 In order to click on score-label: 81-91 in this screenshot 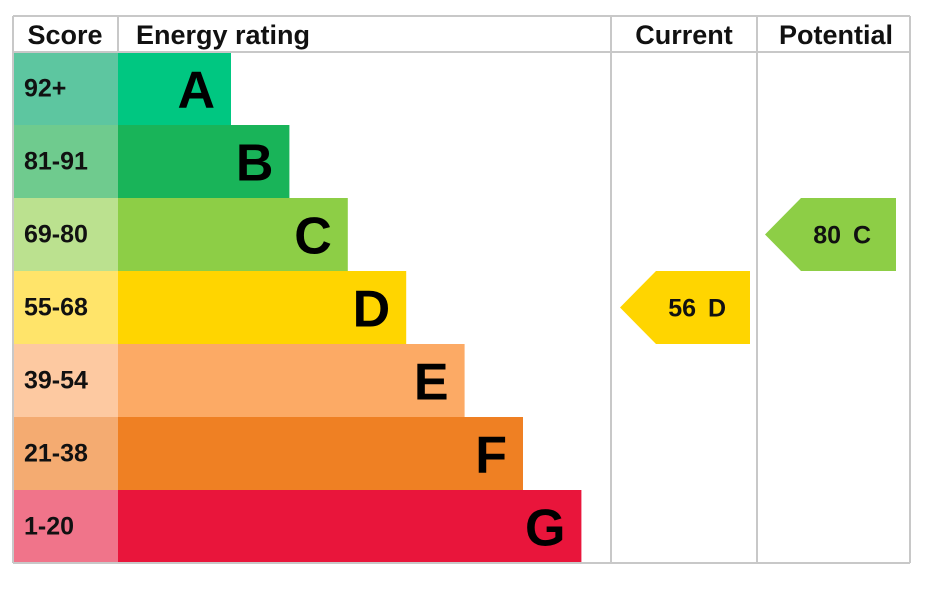, I will do `click(56, 162)`.